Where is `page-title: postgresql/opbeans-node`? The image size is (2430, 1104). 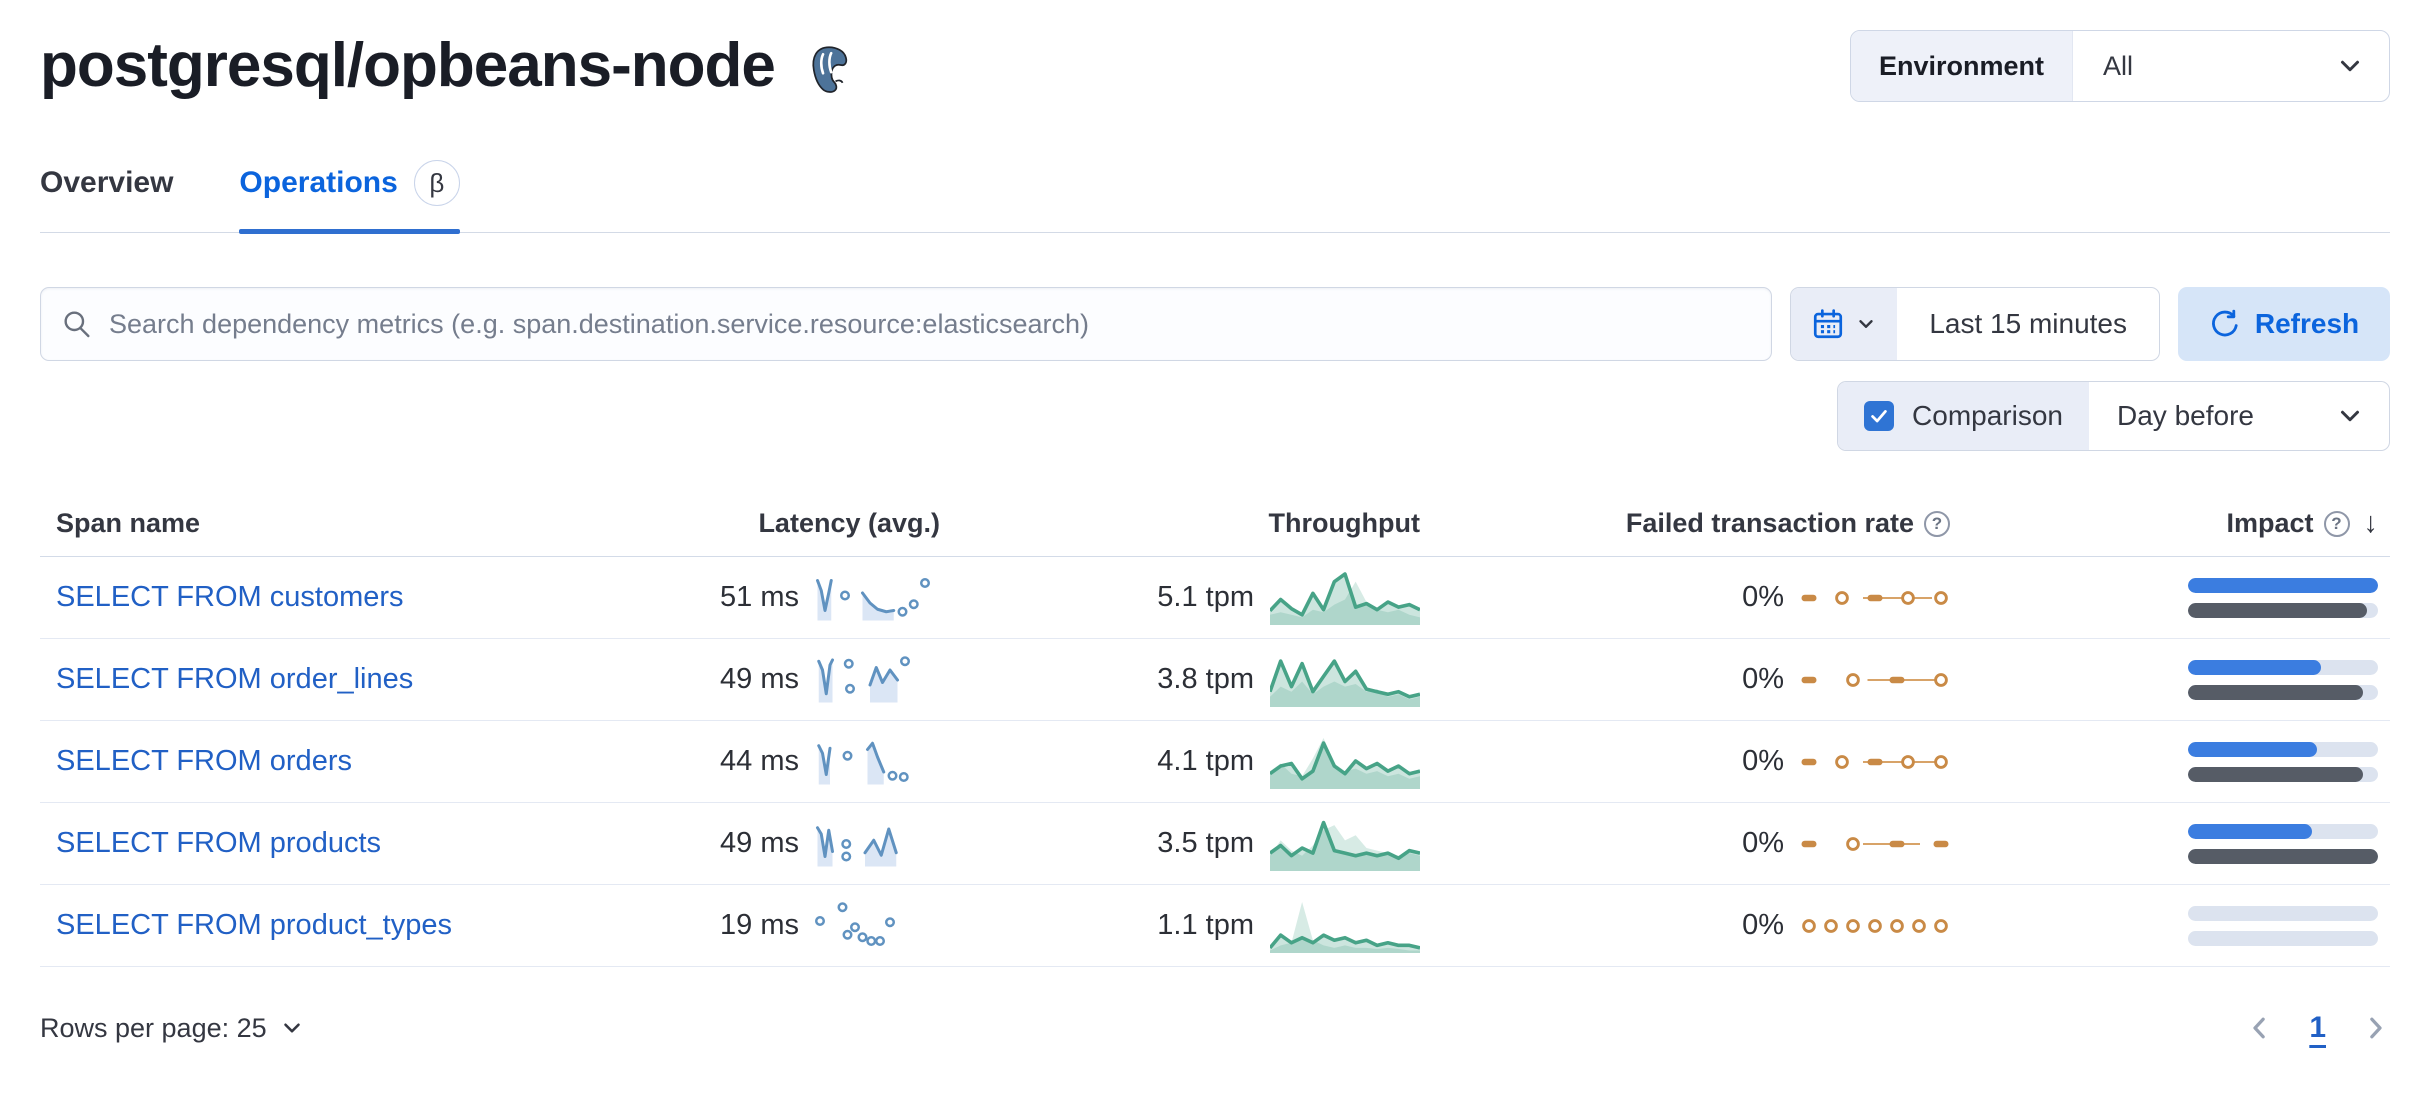 page-title: postgresql/opbeans-node is located at coordinates (408, 65).